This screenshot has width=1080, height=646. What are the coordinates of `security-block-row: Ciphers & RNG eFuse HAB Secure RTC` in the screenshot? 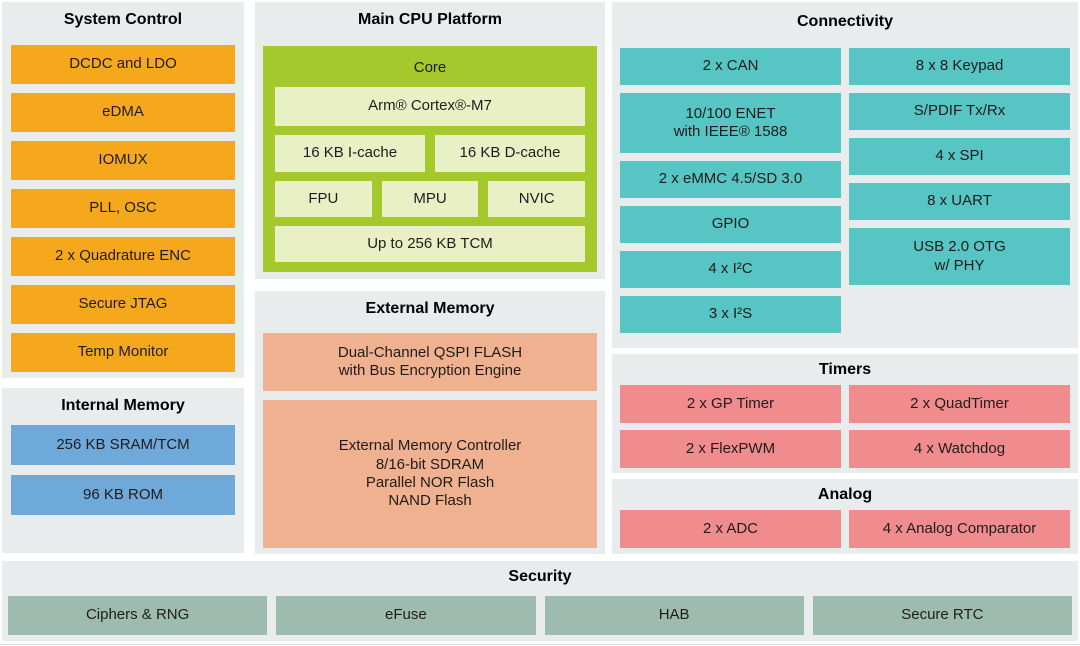 It's located at (540, 615).